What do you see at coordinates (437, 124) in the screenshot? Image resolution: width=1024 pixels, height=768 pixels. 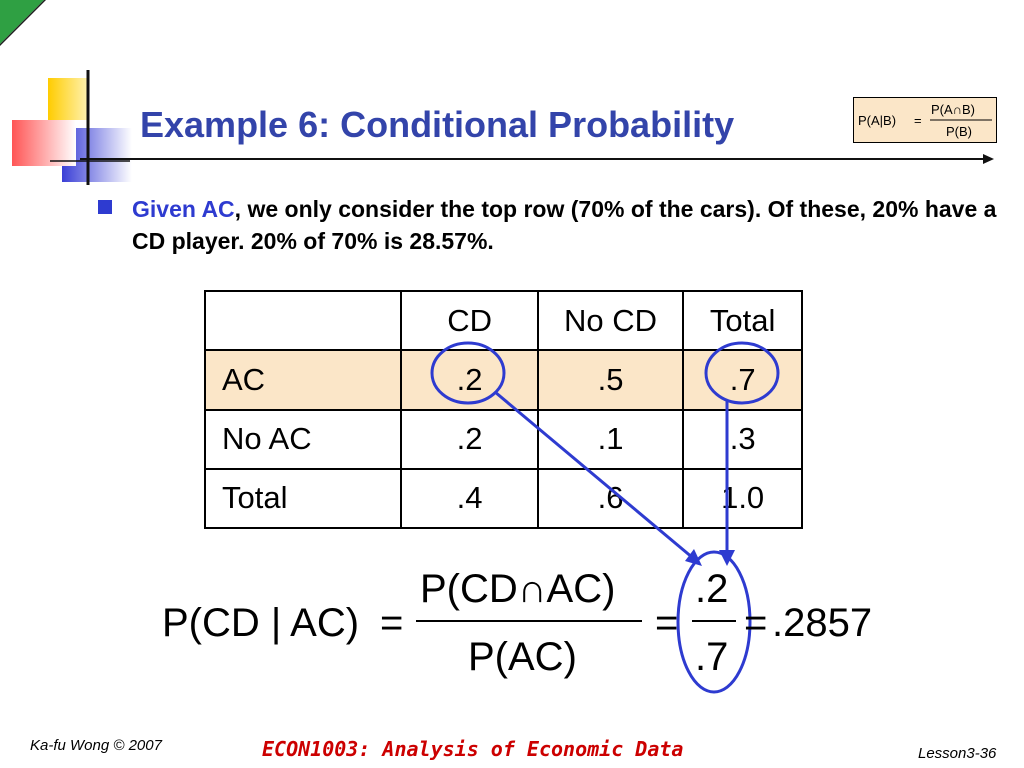 I see `page-title: Example 6: Conditional Probability` at bounding box center [437, 124].